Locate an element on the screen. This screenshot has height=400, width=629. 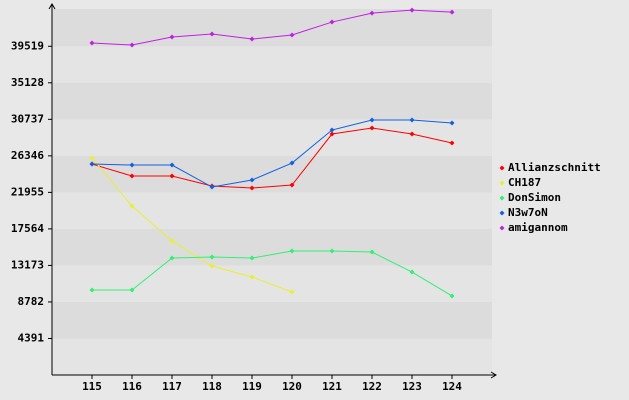
x-tick-label: 121 is located at coordinates (332, 386).